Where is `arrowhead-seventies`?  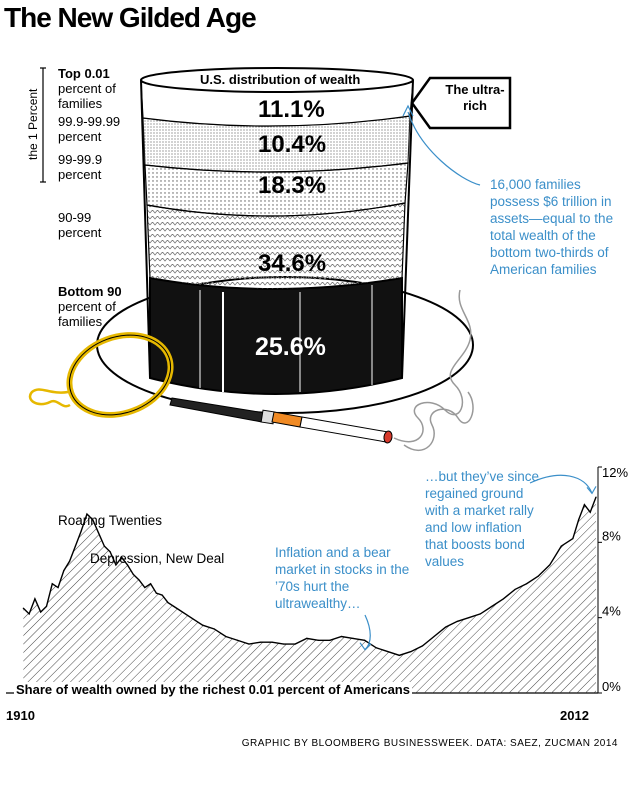 arrowhead-seventies is located at coordinates (365, 646).